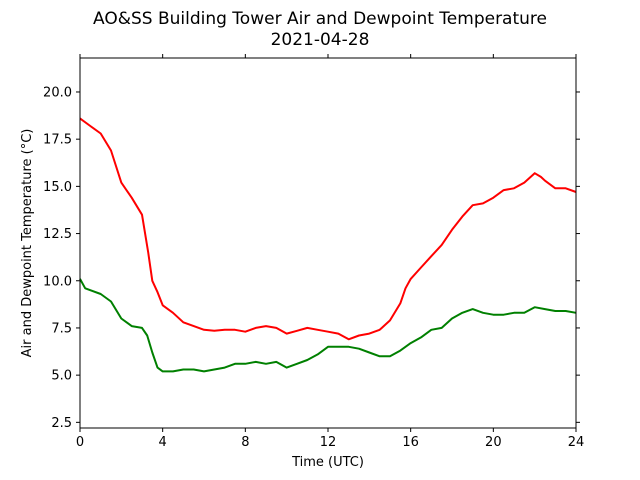  Describe the element at coordinates (163, 442) in the screenshot. I see `x-tick-label: 4` at that location.